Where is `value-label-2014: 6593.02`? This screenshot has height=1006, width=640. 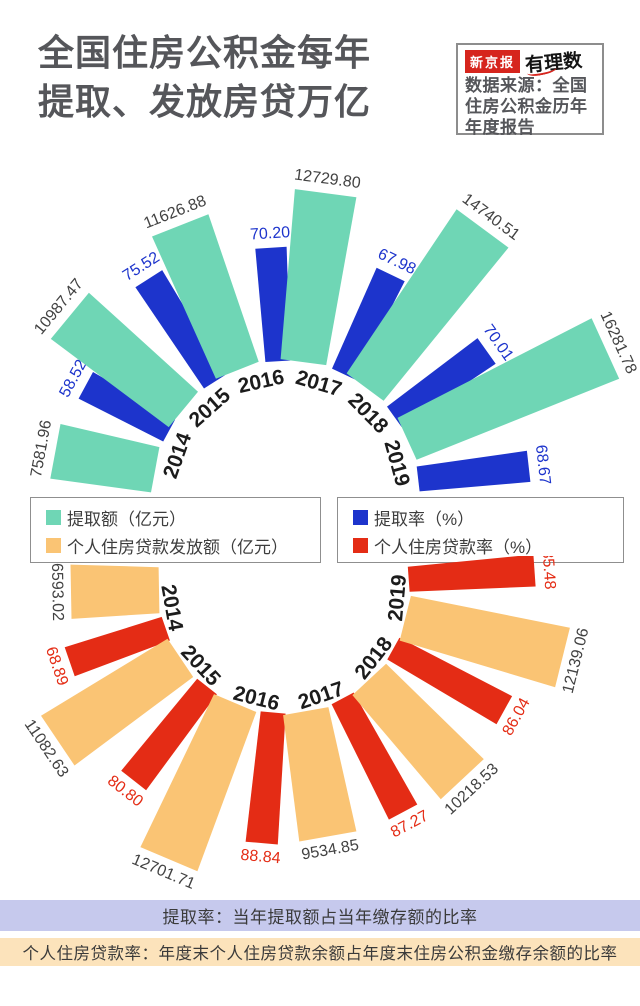
value-label-2014: 6593.02 is located at coordinates (57, 592).